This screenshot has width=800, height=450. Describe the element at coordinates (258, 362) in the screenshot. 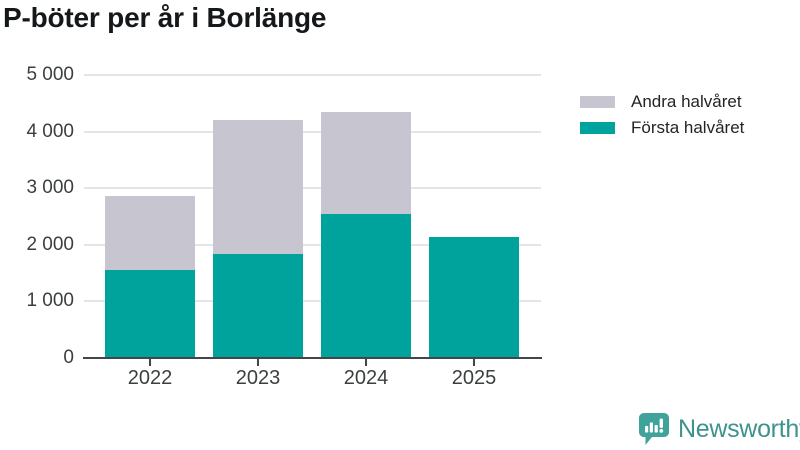

I see `x-axis-tick-2023` at that location.